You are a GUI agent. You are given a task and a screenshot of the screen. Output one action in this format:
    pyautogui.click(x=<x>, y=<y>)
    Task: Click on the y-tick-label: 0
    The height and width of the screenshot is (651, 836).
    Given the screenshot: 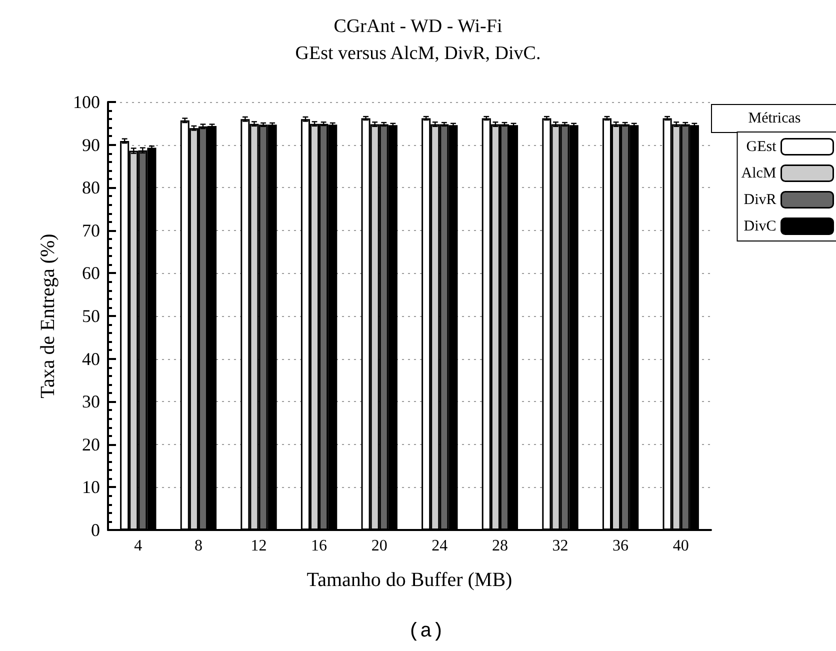 What is the action you would take?
    pyautogui.click(x=95, y=530)
    